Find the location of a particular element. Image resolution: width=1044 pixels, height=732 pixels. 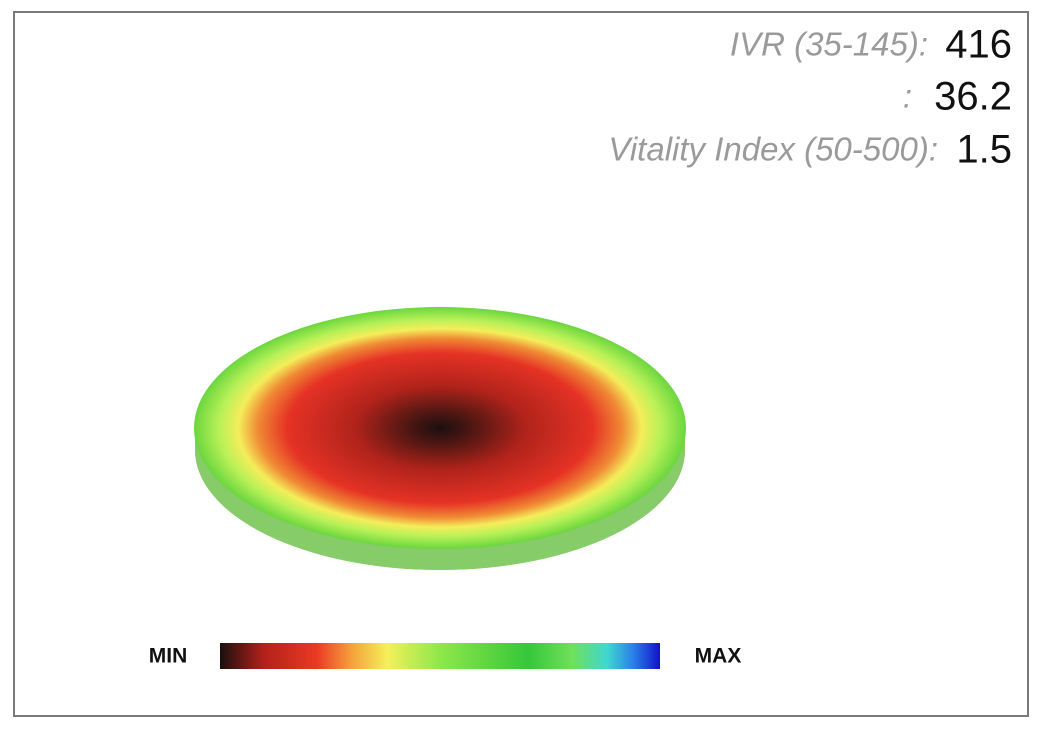

color-legend: MIN MAX is located at coordinates (445, 656).